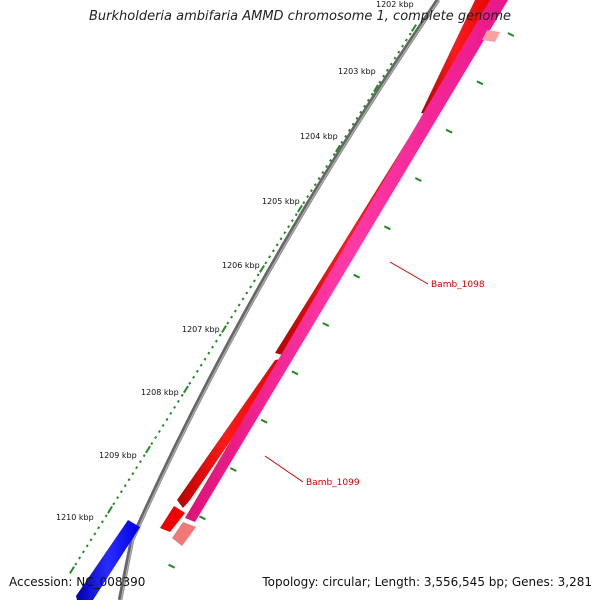 The image size is (600, 600). What do you see at coordinates (281, 201) in the screenshot?
I see `tick-label-1205: 1205 kbp` at bounding box center [281, 201].